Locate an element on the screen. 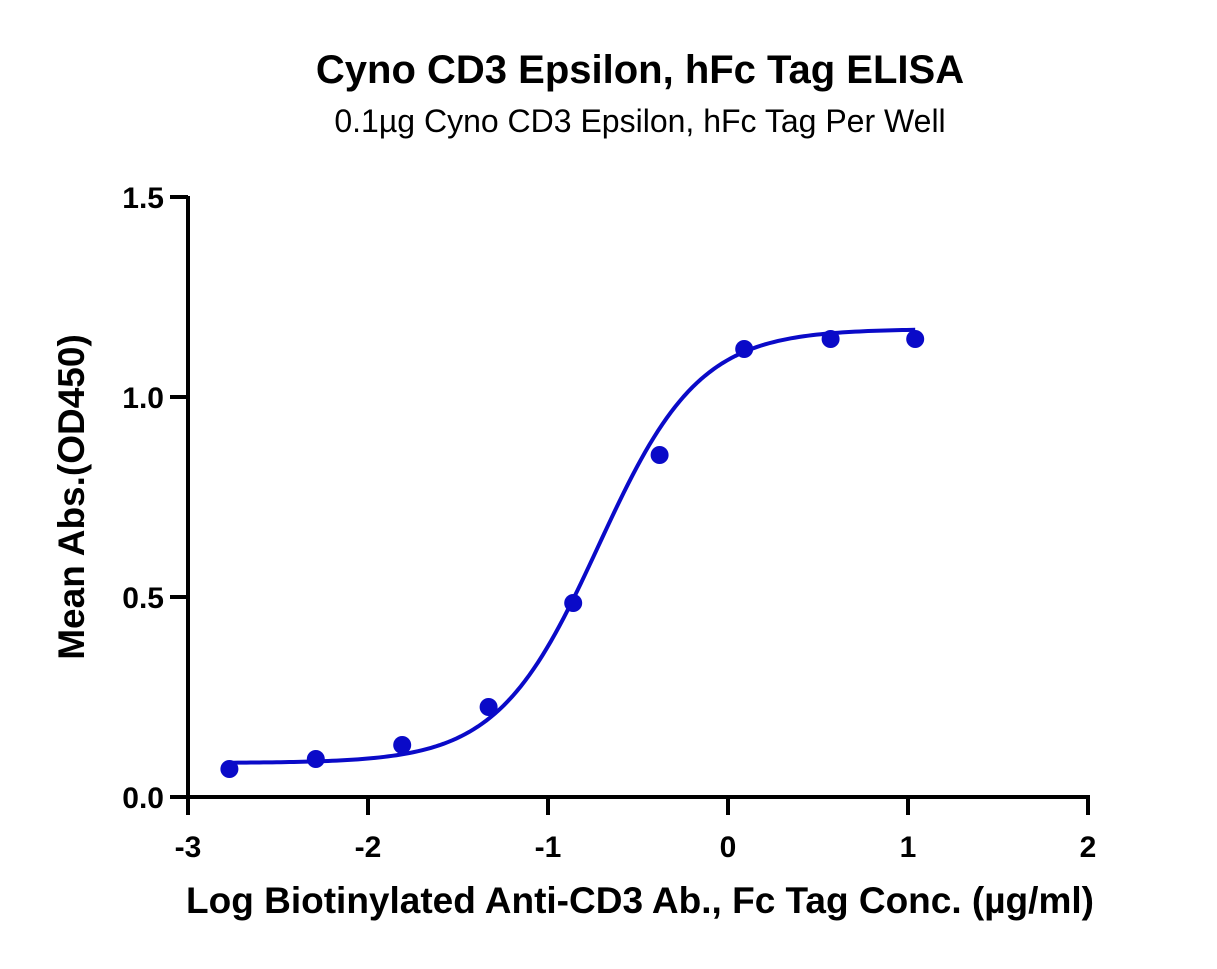  x-tick-label: 2 is located at coordinates (1088, 847).